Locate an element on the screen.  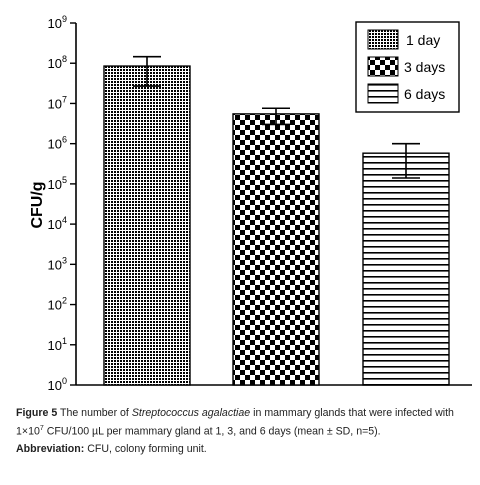
y-tick-label: 10³ is located at coordinates (57, 263).